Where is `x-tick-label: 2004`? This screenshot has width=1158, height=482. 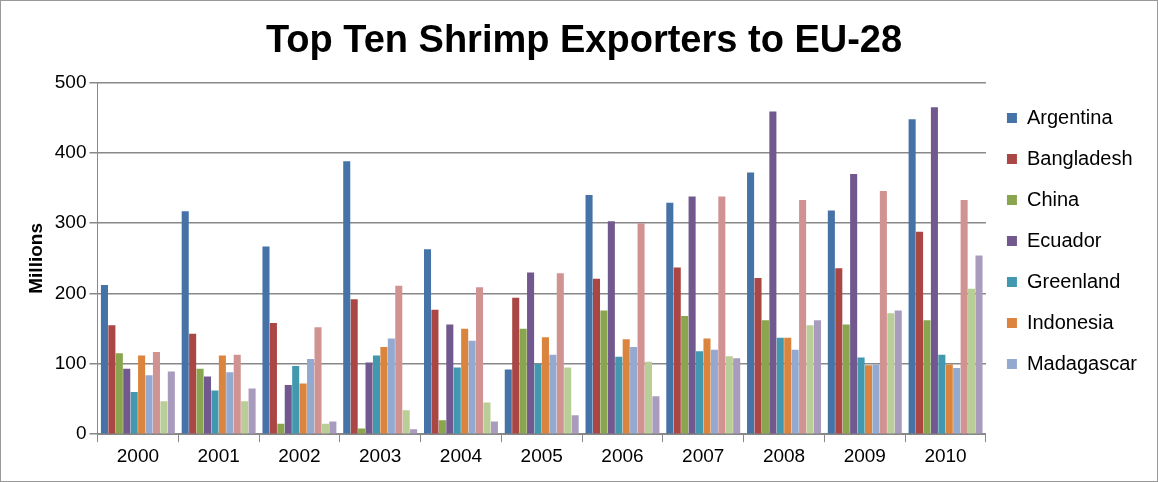
x-tick-label: 2004 is located at coordinates (461, 455).